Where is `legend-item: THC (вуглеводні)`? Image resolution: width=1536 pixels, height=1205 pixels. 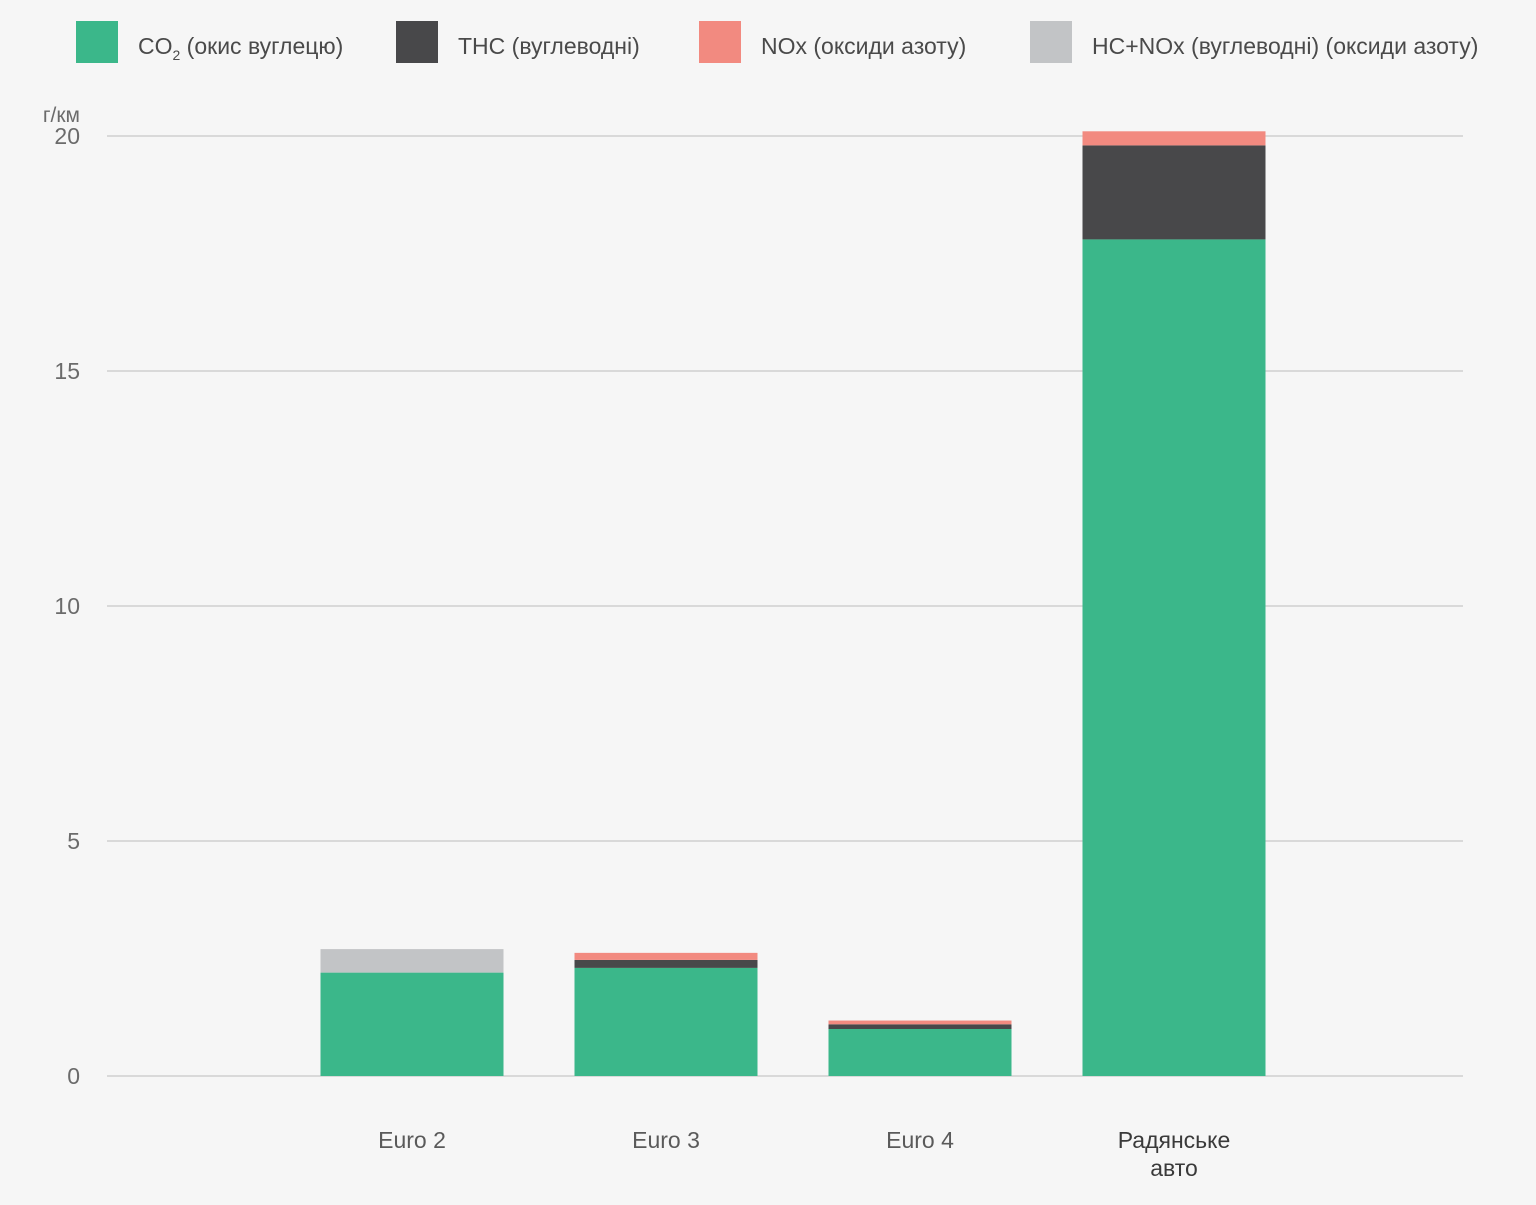
legend-item: THC (вуглеводні) is located at coordinates (518, 42).